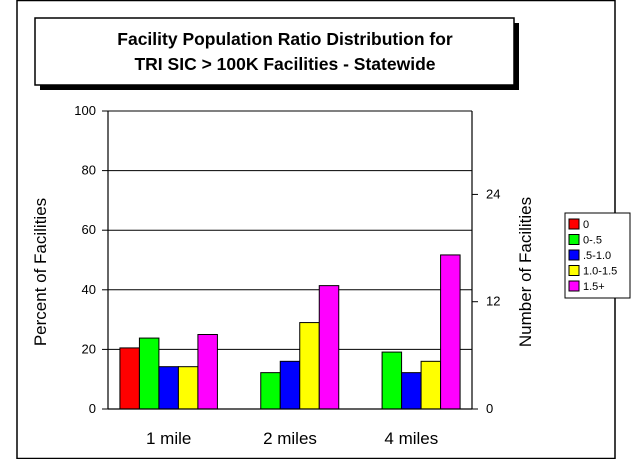 This screenshot has height=459, width=634. Describe the element at coordinates (89, 289) in the screenshot. I see `y-tick-label-left: 40` at that location.